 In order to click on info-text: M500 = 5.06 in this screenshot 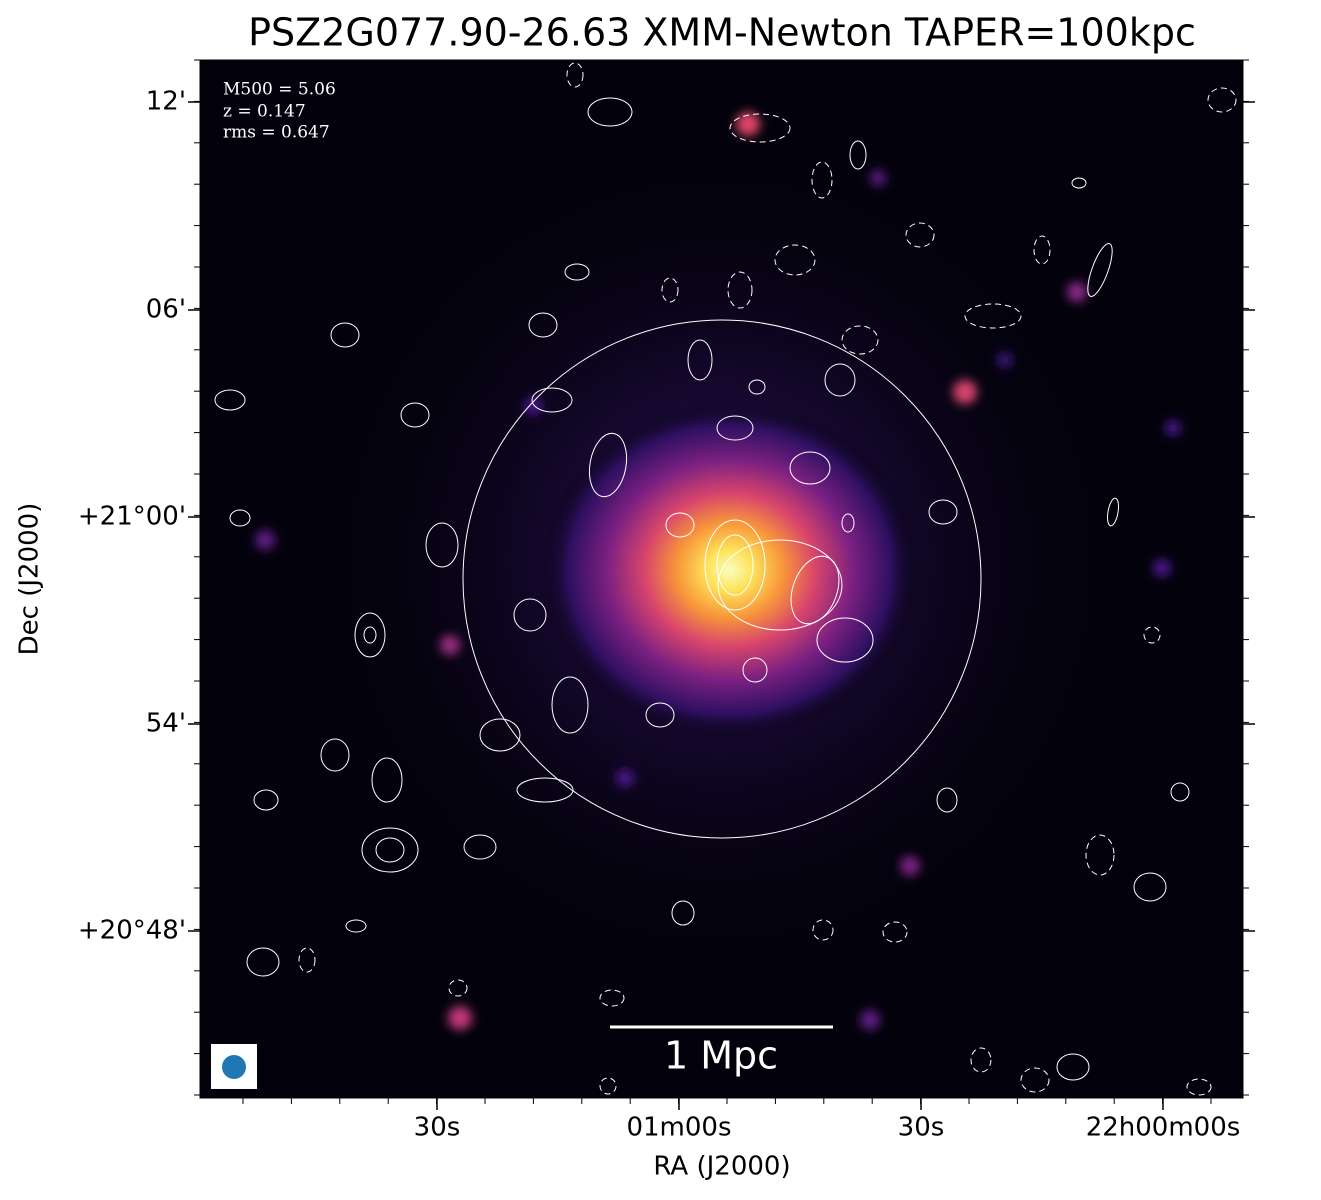, I will do `click(279, 90)`.